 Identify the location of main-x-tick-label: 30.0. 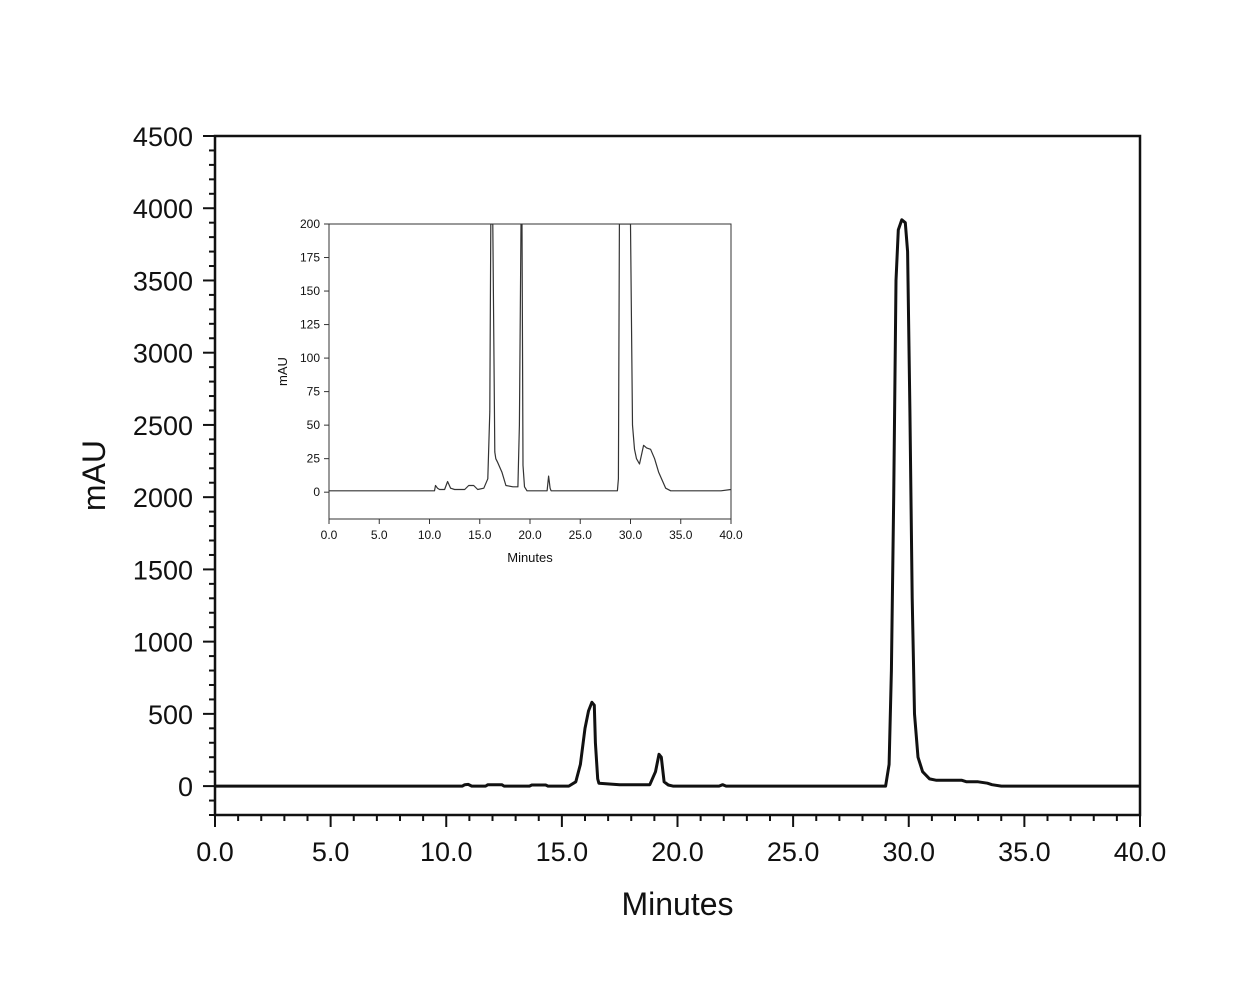
(908, 852).